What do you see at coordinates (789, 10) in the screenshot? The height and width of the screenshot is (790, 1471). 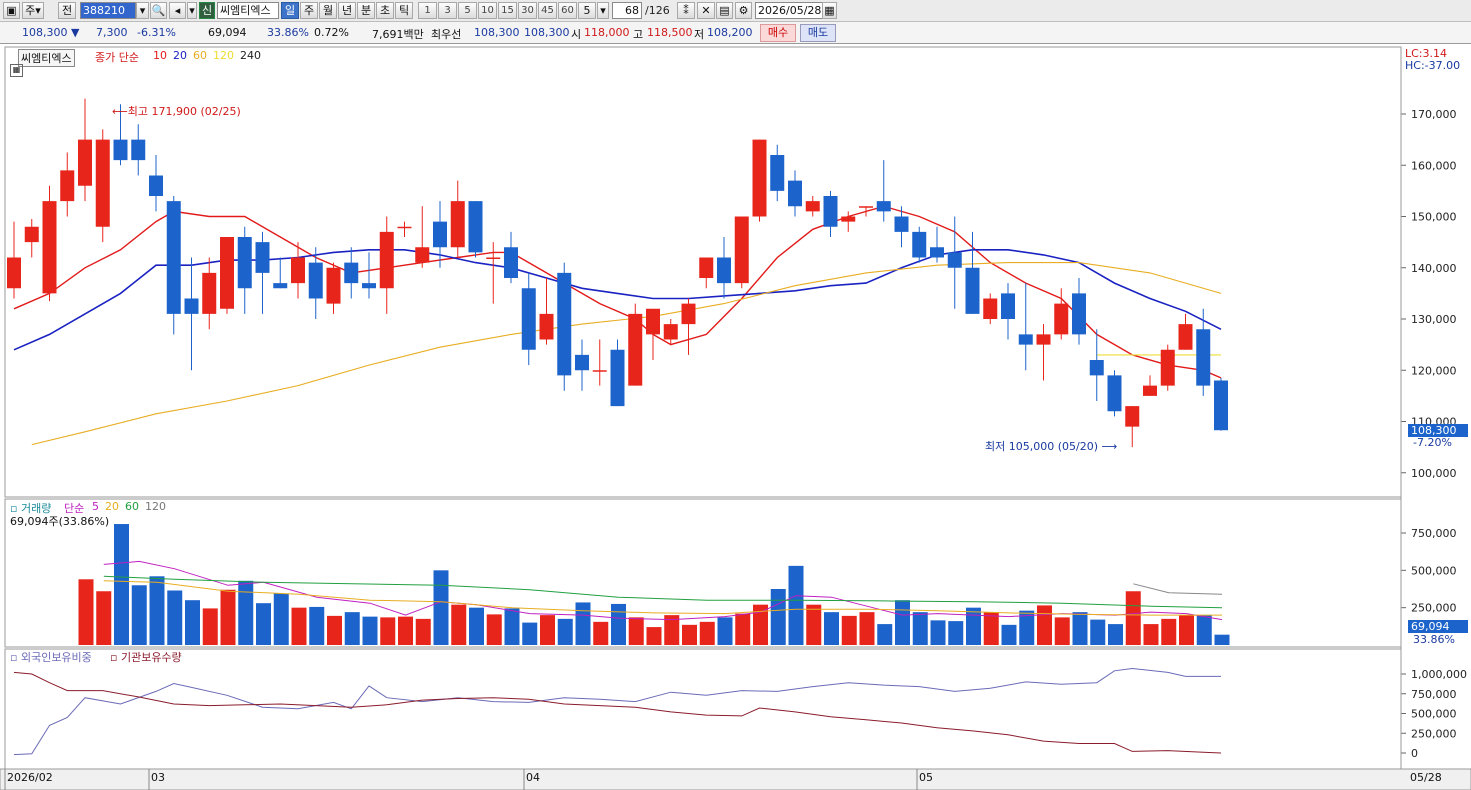 I see `date-input: 2026/05/28` at bounding box center [789, 10].